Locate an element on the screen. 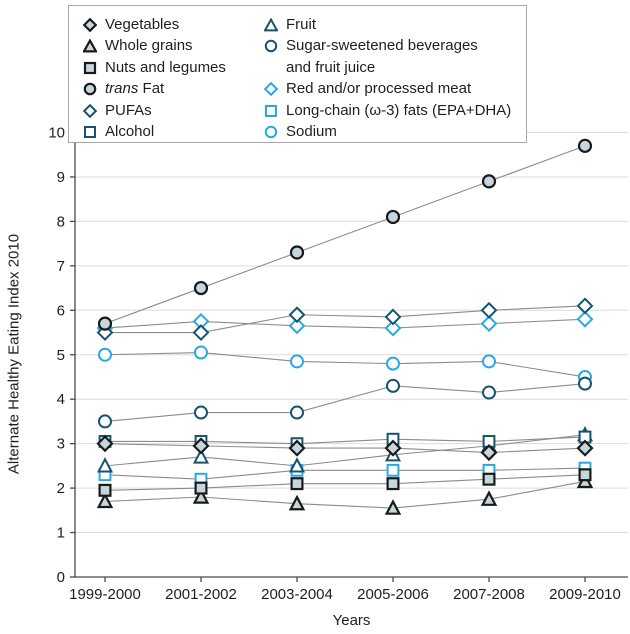 This screenshot has width=630, height=634. legend-item-trans-fat: trans Fat is located at coordinates (173, 88).